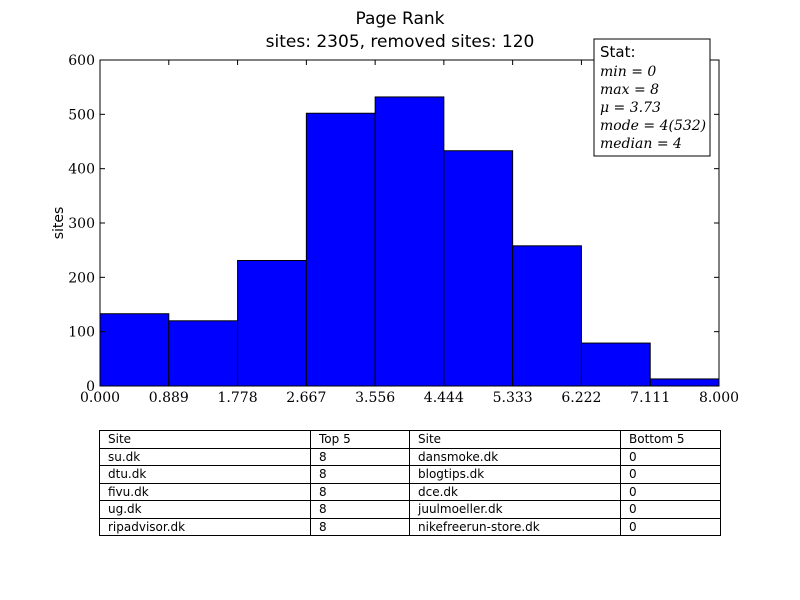 This screenshot has width=800, height=600. What do you see at coordinates (169, 398) in the screenshot?
I see `x-tick-label: 0.889` at bounding box center [169, 398].